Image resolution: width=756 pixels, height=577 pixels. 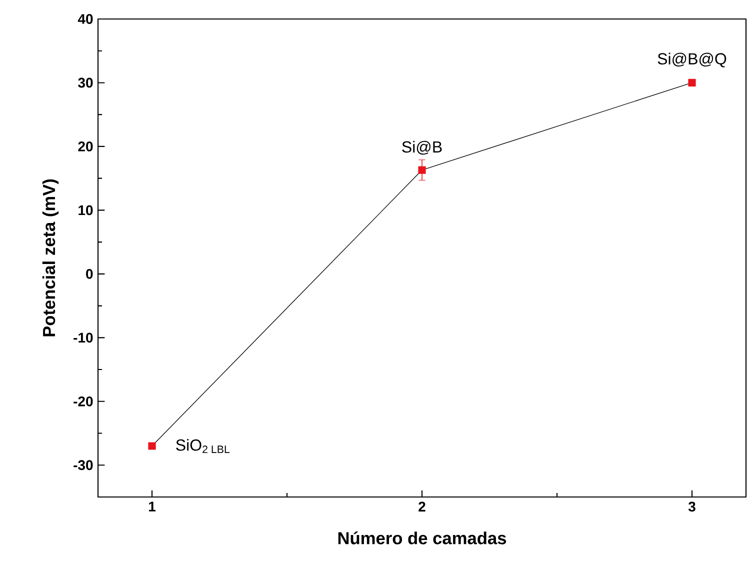 What do you see at coordinates (85, 210) in the screenshot?
I see `y-tick-label: 10` at bounding box center [85, 210].